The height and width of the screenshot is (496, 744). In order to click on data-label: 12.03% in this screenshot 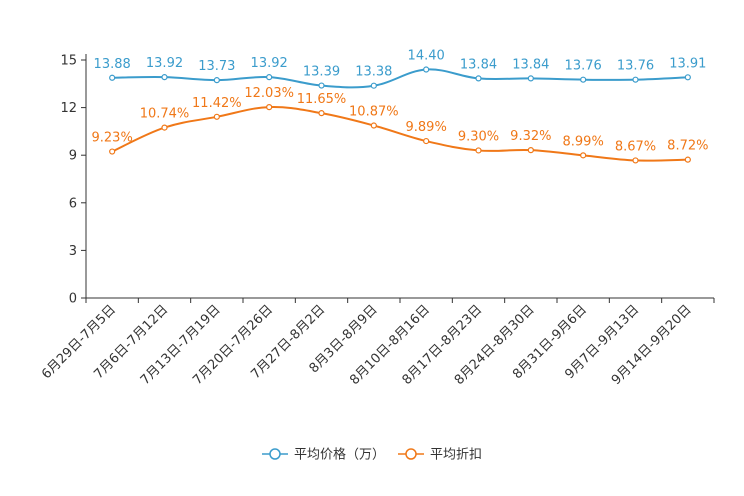, I will do `click(269, 93)`.